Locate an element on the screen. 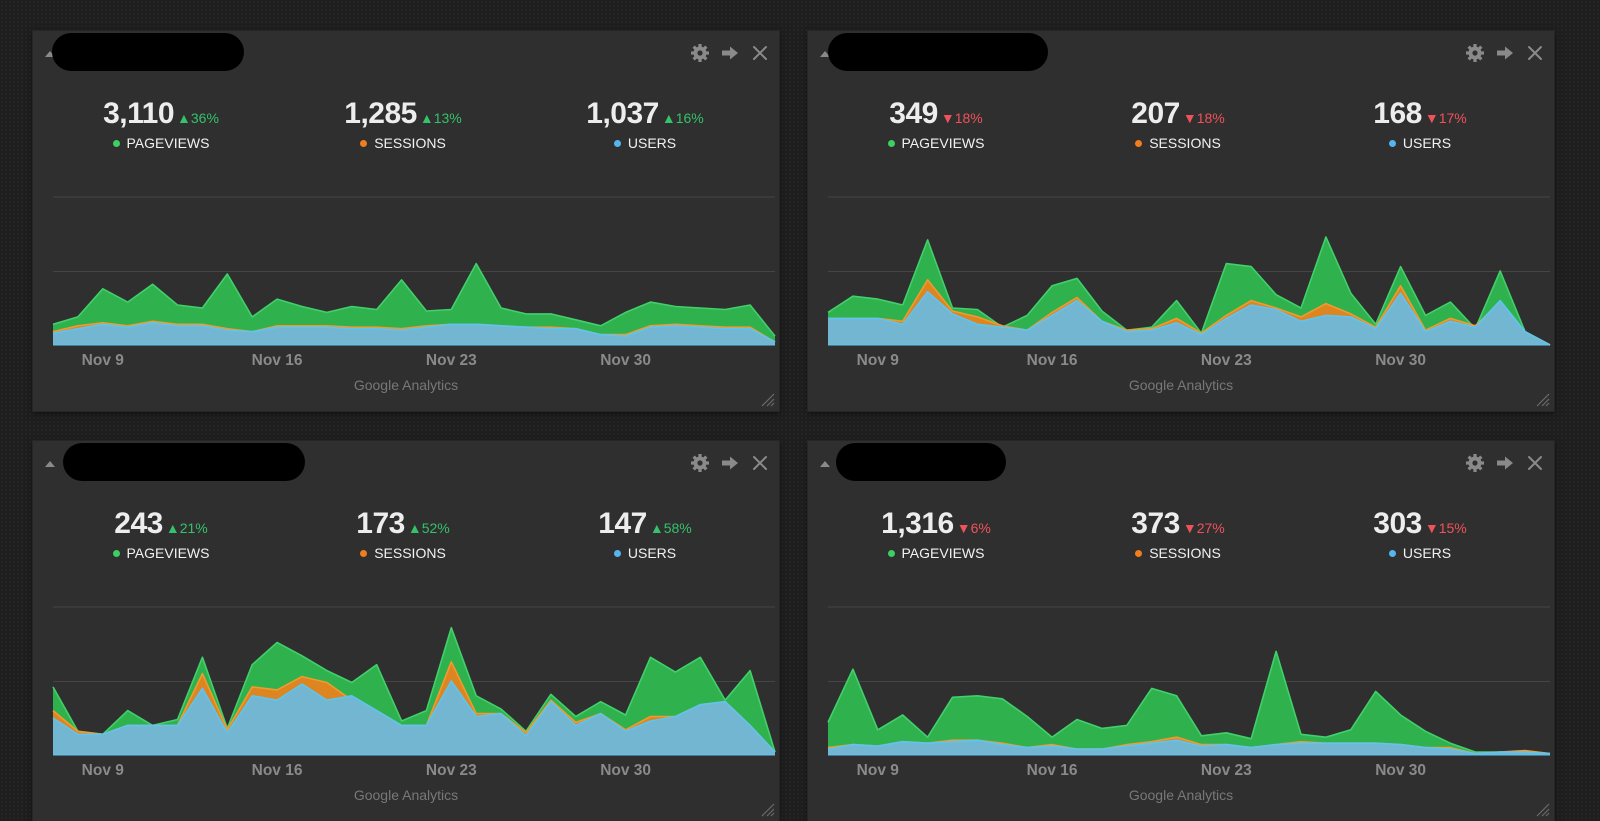 The image size is (1600, 821). metric-change: ▼27% is located at coordinates (1203, 528).